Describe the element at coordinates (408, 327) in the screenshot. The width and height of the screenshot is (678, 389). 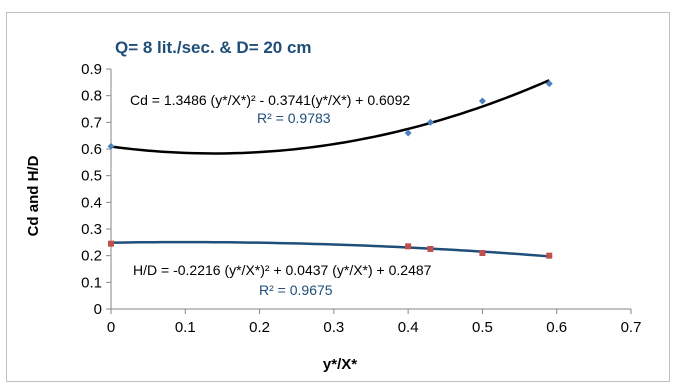
I see `x-tick-label: 0.4` at that location.